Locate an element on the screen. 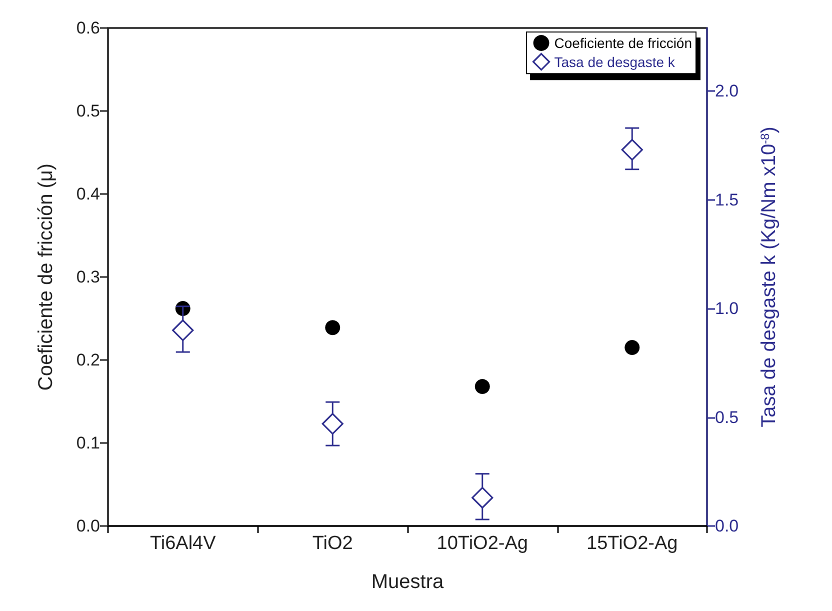  y2-tick-label: 1.5 is located at coordinates (727, 200).